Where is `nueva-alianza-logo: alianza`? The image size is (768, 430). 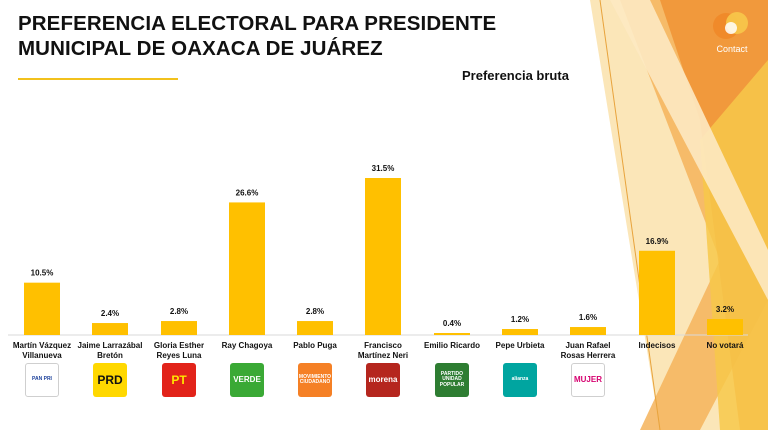
nueva-alianza-logo: alianza is located at coordinates (520, 380).